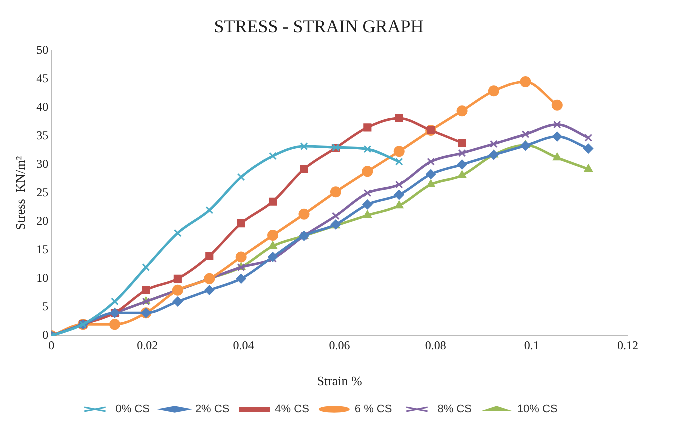 Image resolution: width=688 pixels, height=430 pixels. I want to click on x-tick-label: 0.04, so click(243, 345).